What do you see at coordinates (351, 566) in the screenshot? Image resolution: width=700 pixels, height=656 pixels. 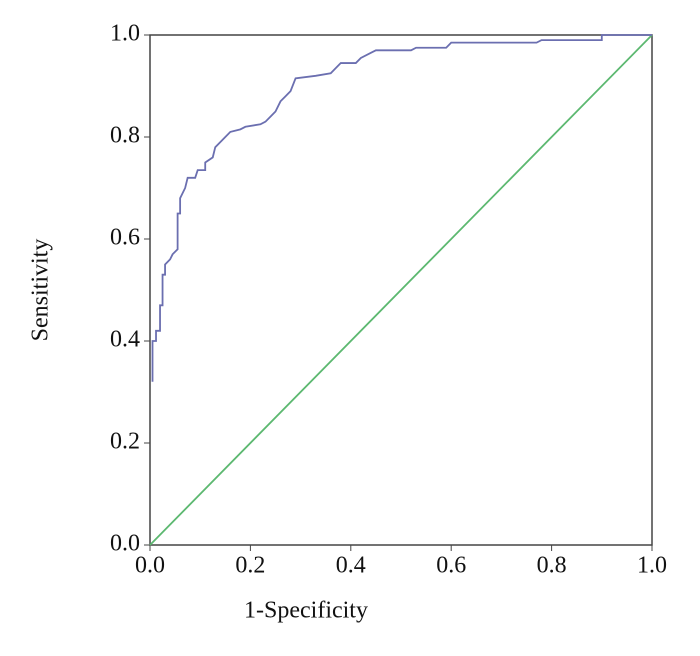 I see `x-tick-label: 0.4` at bounding box center [351, 566].